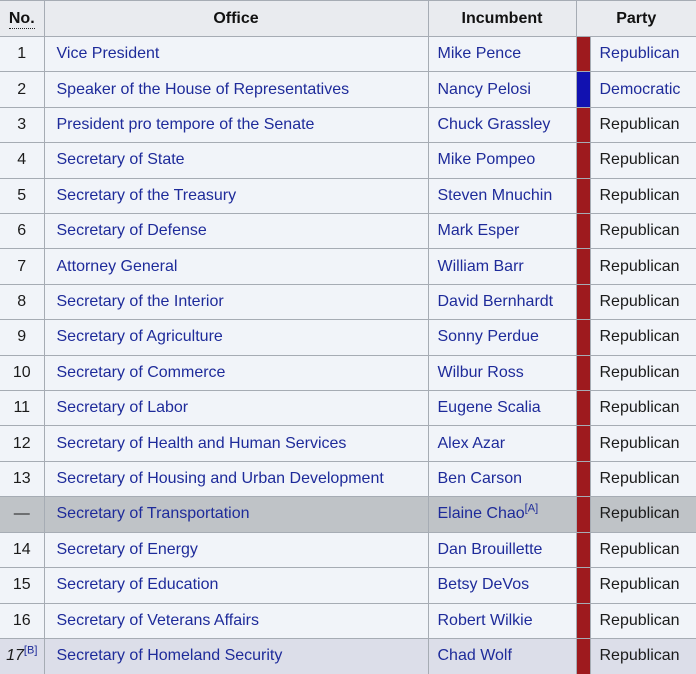 The width and height of the screenshot is (696, 674). Describe the element at coordinates (236, 408) in the screenshot. I see `office-cell: Secretary of Labor` at that location.